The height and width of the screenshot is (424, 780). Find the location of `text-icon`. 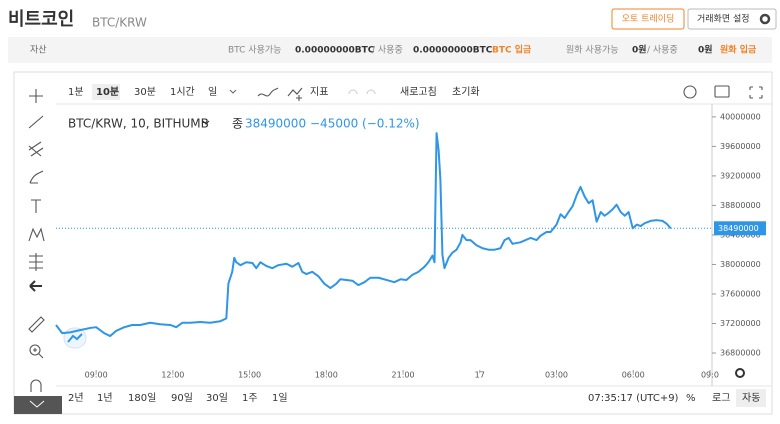

text-icon is located at coordinates (36, 206).